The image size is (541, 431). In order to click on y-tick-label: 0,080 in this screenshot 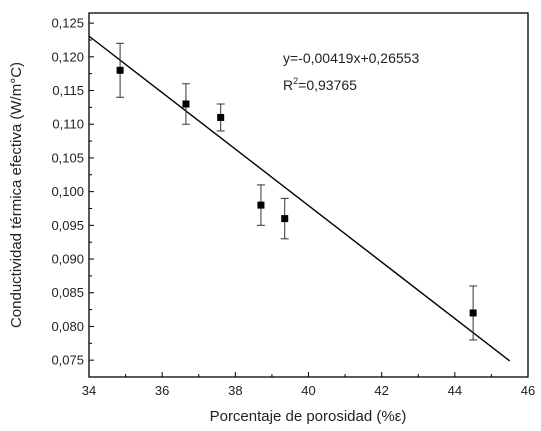, I will do `click(67, 326)`.